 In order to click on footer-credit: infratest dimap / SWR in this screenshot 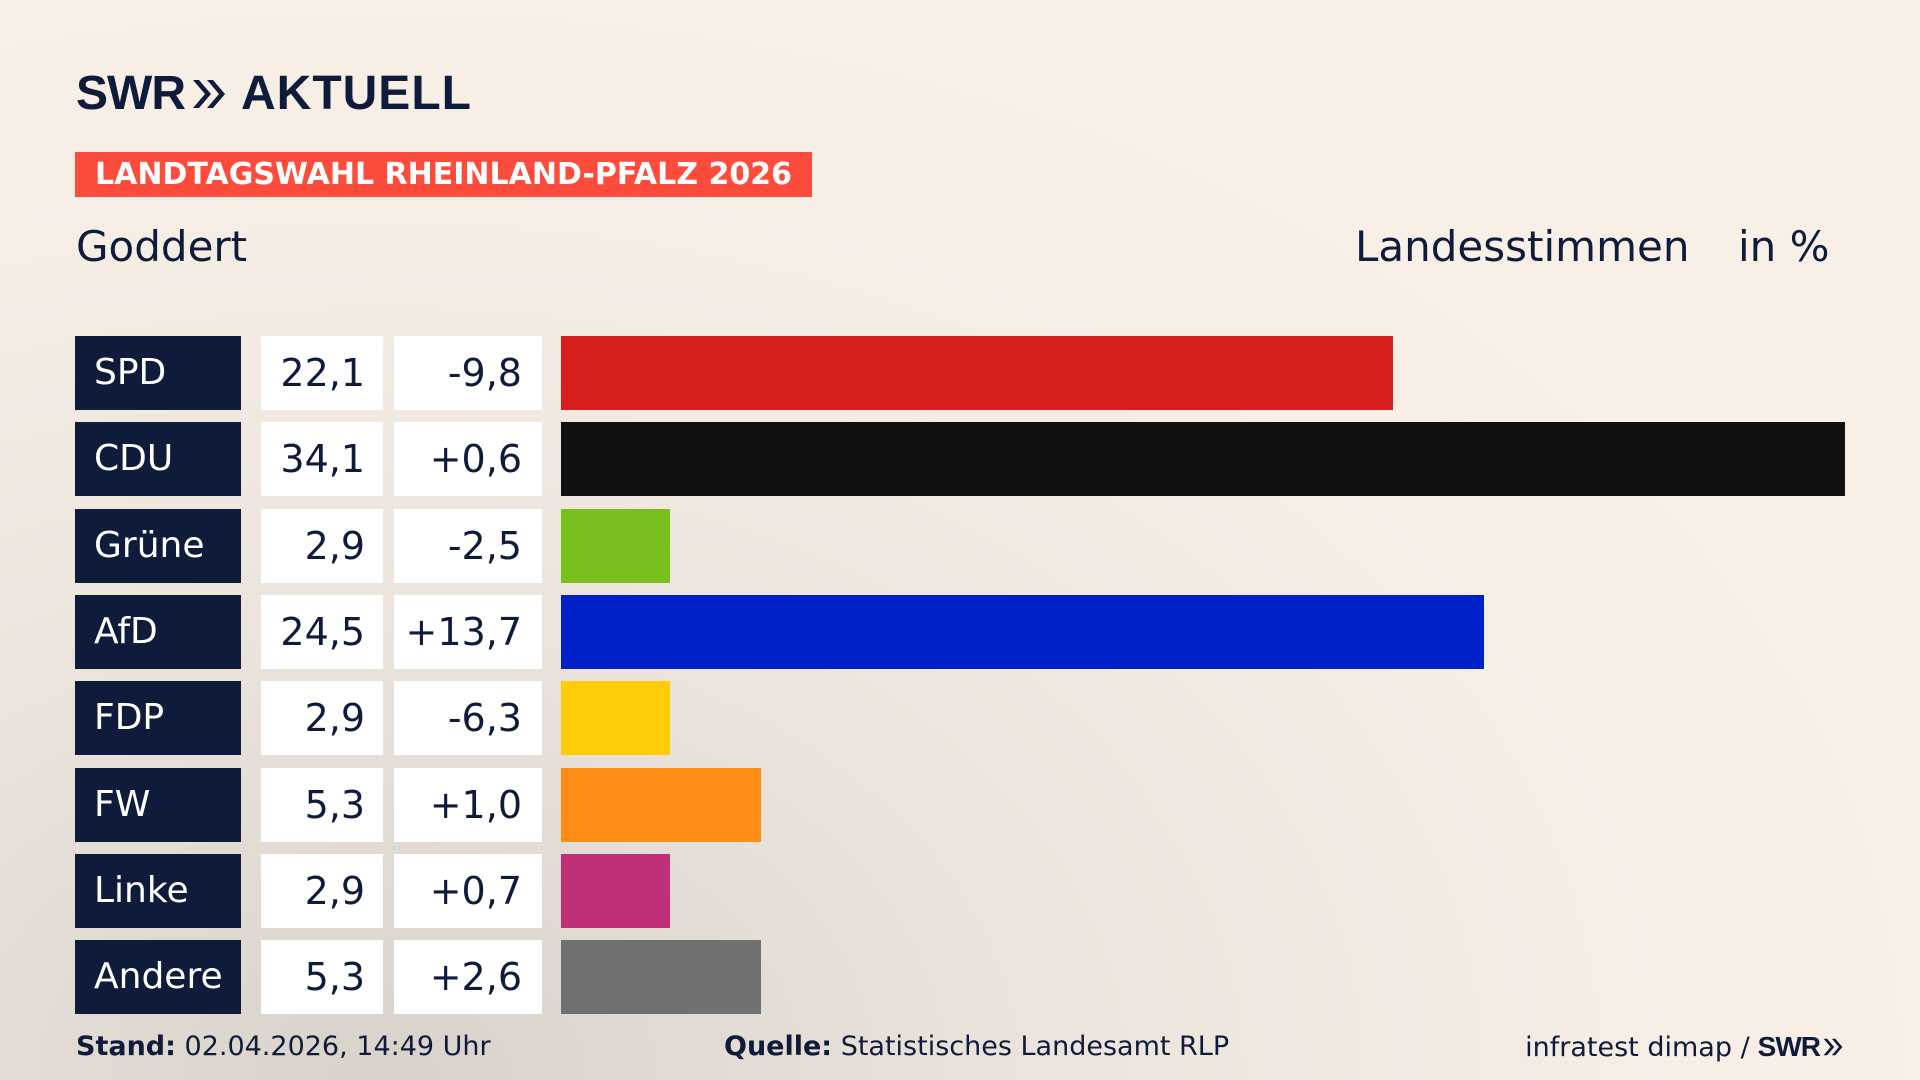, I will do `click(1684, 1047)`.